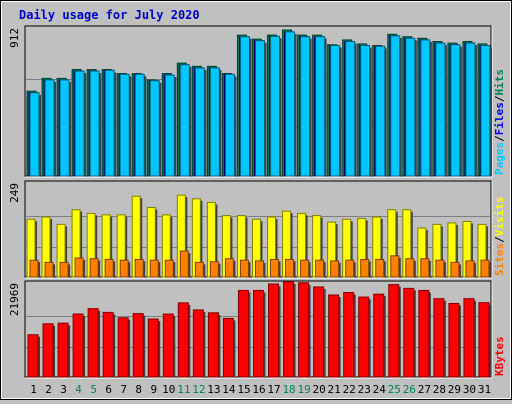 This screenshot has height=404, width=512. What do you see at coordinates (499, 217) in the screenshot?
I see `legend-visits: Visits` at bounding box center [499, 217].